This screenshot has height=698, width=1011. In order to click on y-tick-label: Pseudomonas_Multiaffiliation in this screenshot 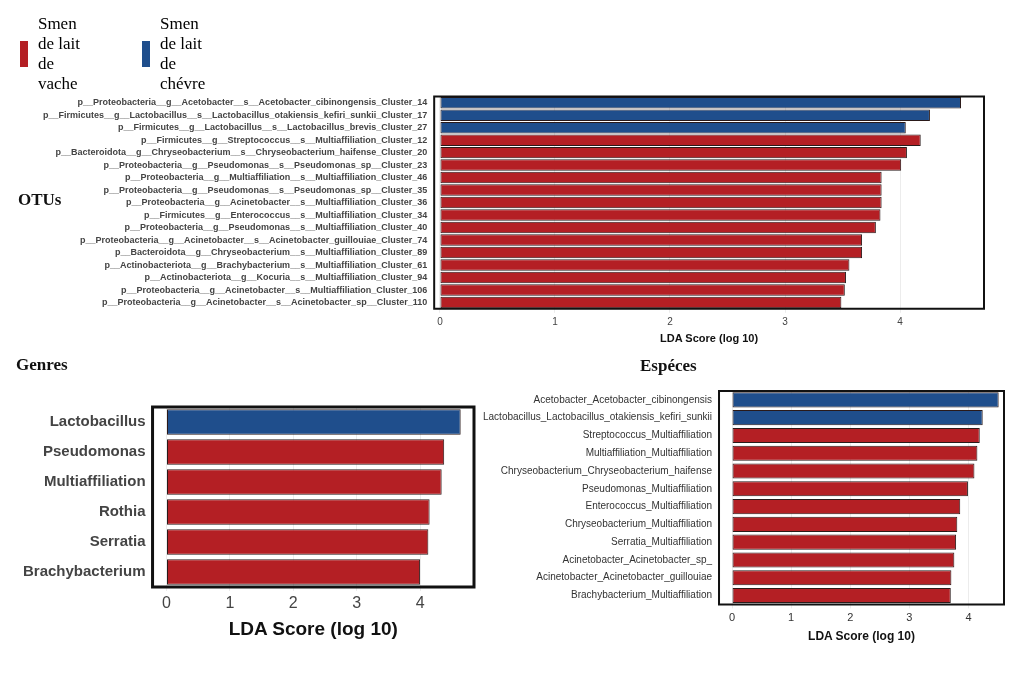, I will do `click(647, 488)`.